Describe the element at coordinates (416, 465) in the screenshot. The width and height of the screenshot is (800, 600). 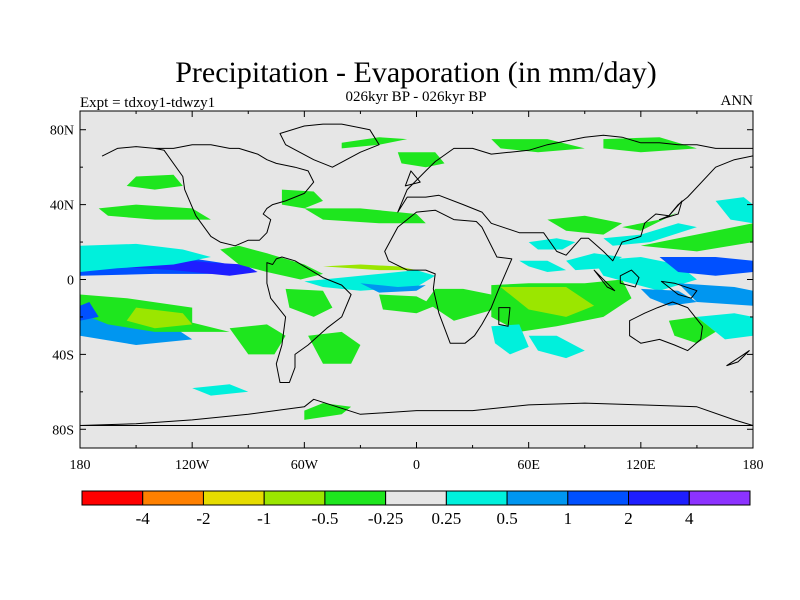
I see `x-tick-label: 0` at that location.